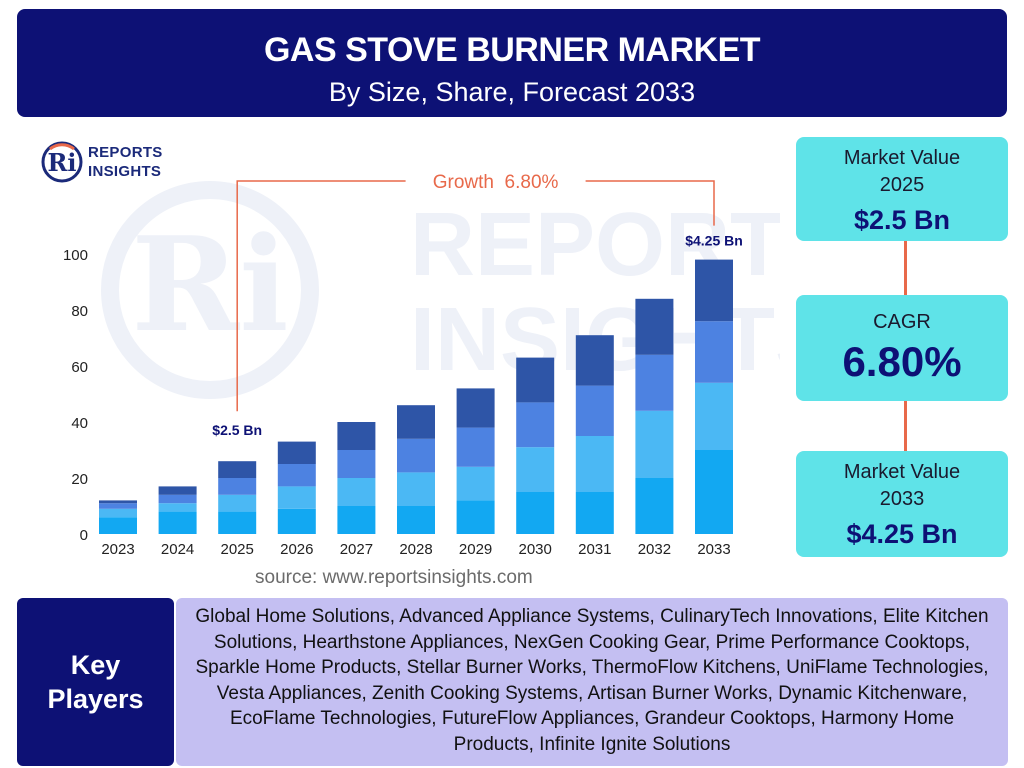 The height and width of the screenshot is (768, 1024). Describe the element at coordinates (237, 549) in the screenshot. I see `x-tick-label: 2025` at that location.